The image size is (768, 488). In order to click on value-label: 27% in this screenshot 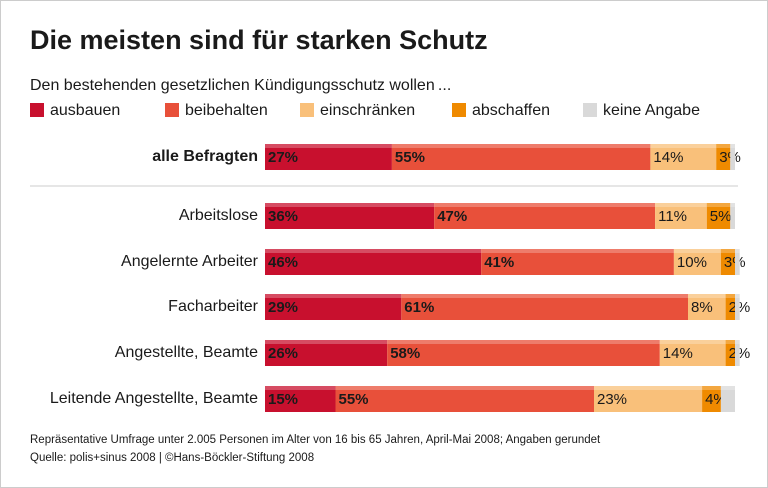, I will do `click(283, 157)`.